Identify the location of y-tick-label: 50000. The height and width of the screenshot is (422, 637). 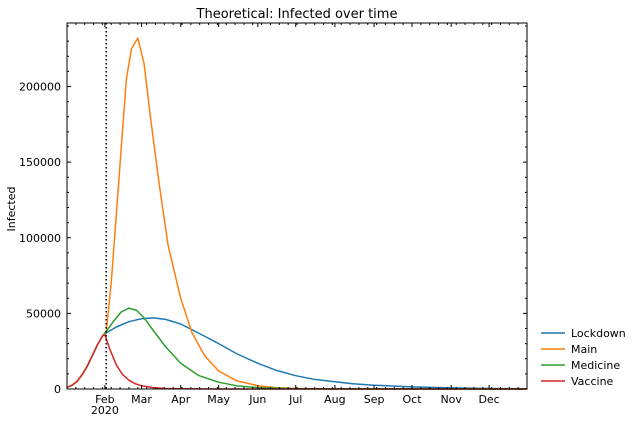
(43, 313).